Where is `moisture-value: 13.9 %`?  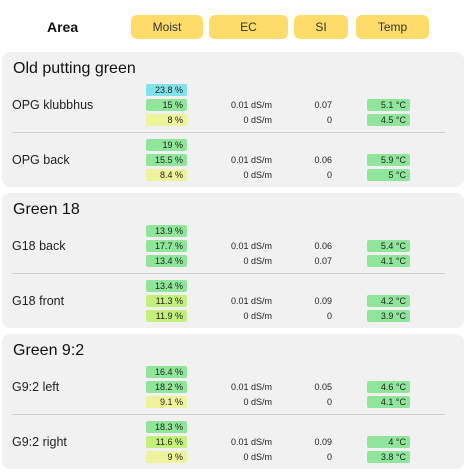 moisture-value: 13.9 % is located at coordinates (166, 231).